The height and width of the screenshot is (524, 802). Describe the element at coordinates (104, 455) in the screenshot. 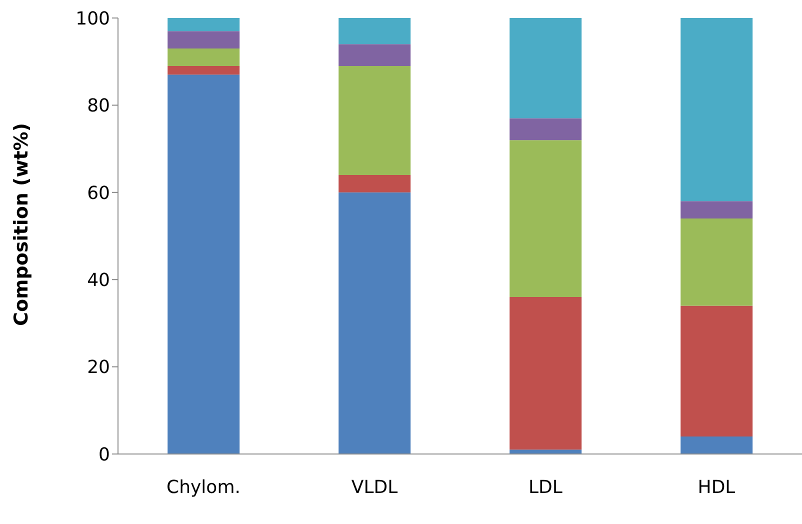

I see `y-tick-label: 0` at that location.